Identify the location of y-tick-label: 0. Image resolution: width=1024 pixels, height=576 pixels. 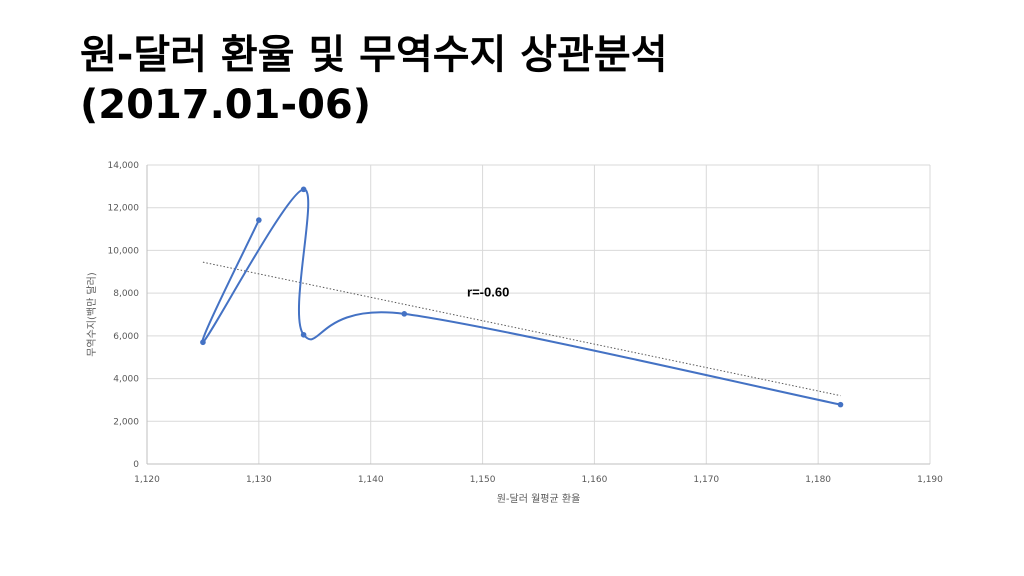
(136, 465).